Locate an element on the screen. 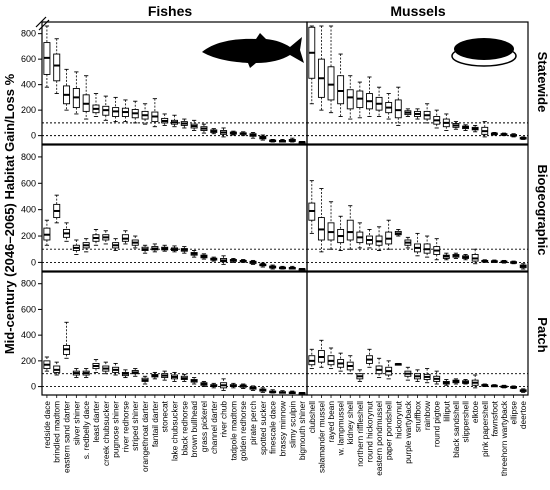  x-category-label: hickorynut is located at coordinates (398, 419).